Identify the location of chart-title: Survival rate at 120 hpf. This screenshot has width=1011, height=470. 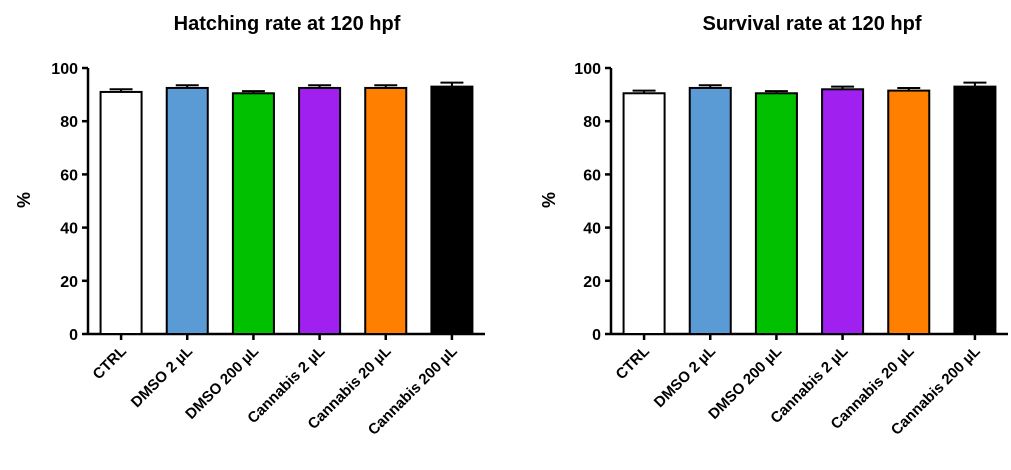
(812, 24).